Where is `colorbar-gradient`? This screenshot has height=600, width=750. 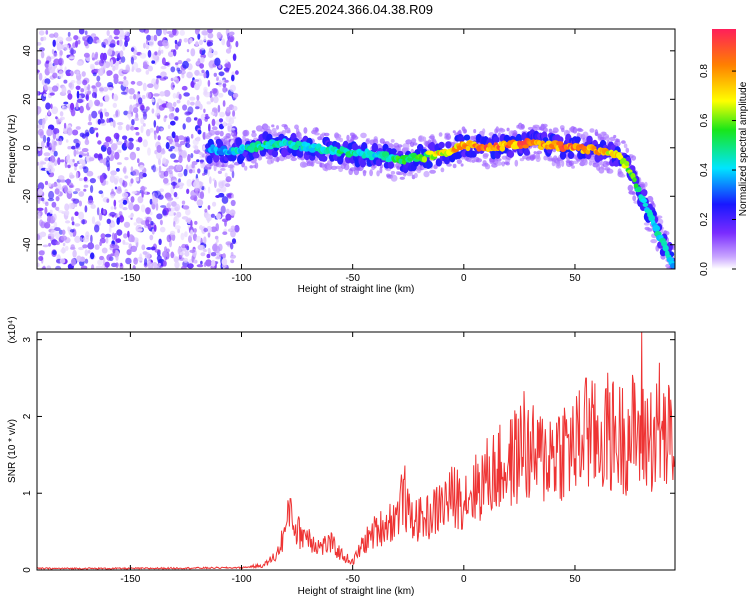
colorbar-gradient is located at coordinates (724, 149).